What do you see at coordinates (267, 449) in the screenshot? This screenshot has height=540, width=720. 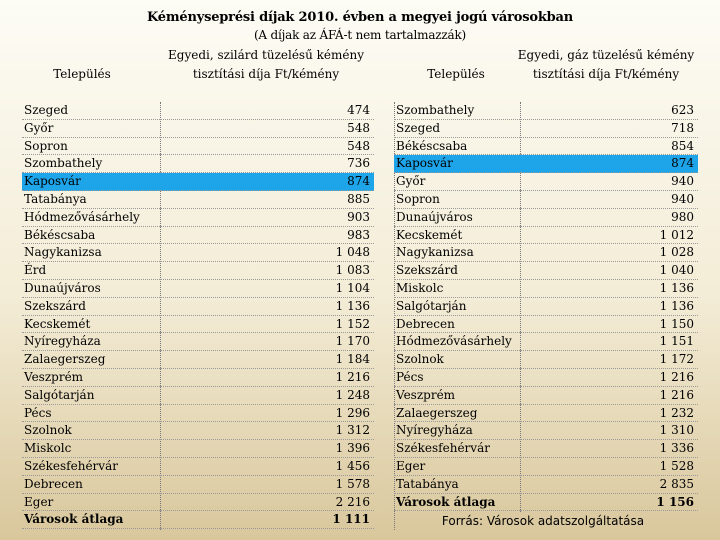 I see `fee-cell: 1 396` at bounding box center [267, 449].